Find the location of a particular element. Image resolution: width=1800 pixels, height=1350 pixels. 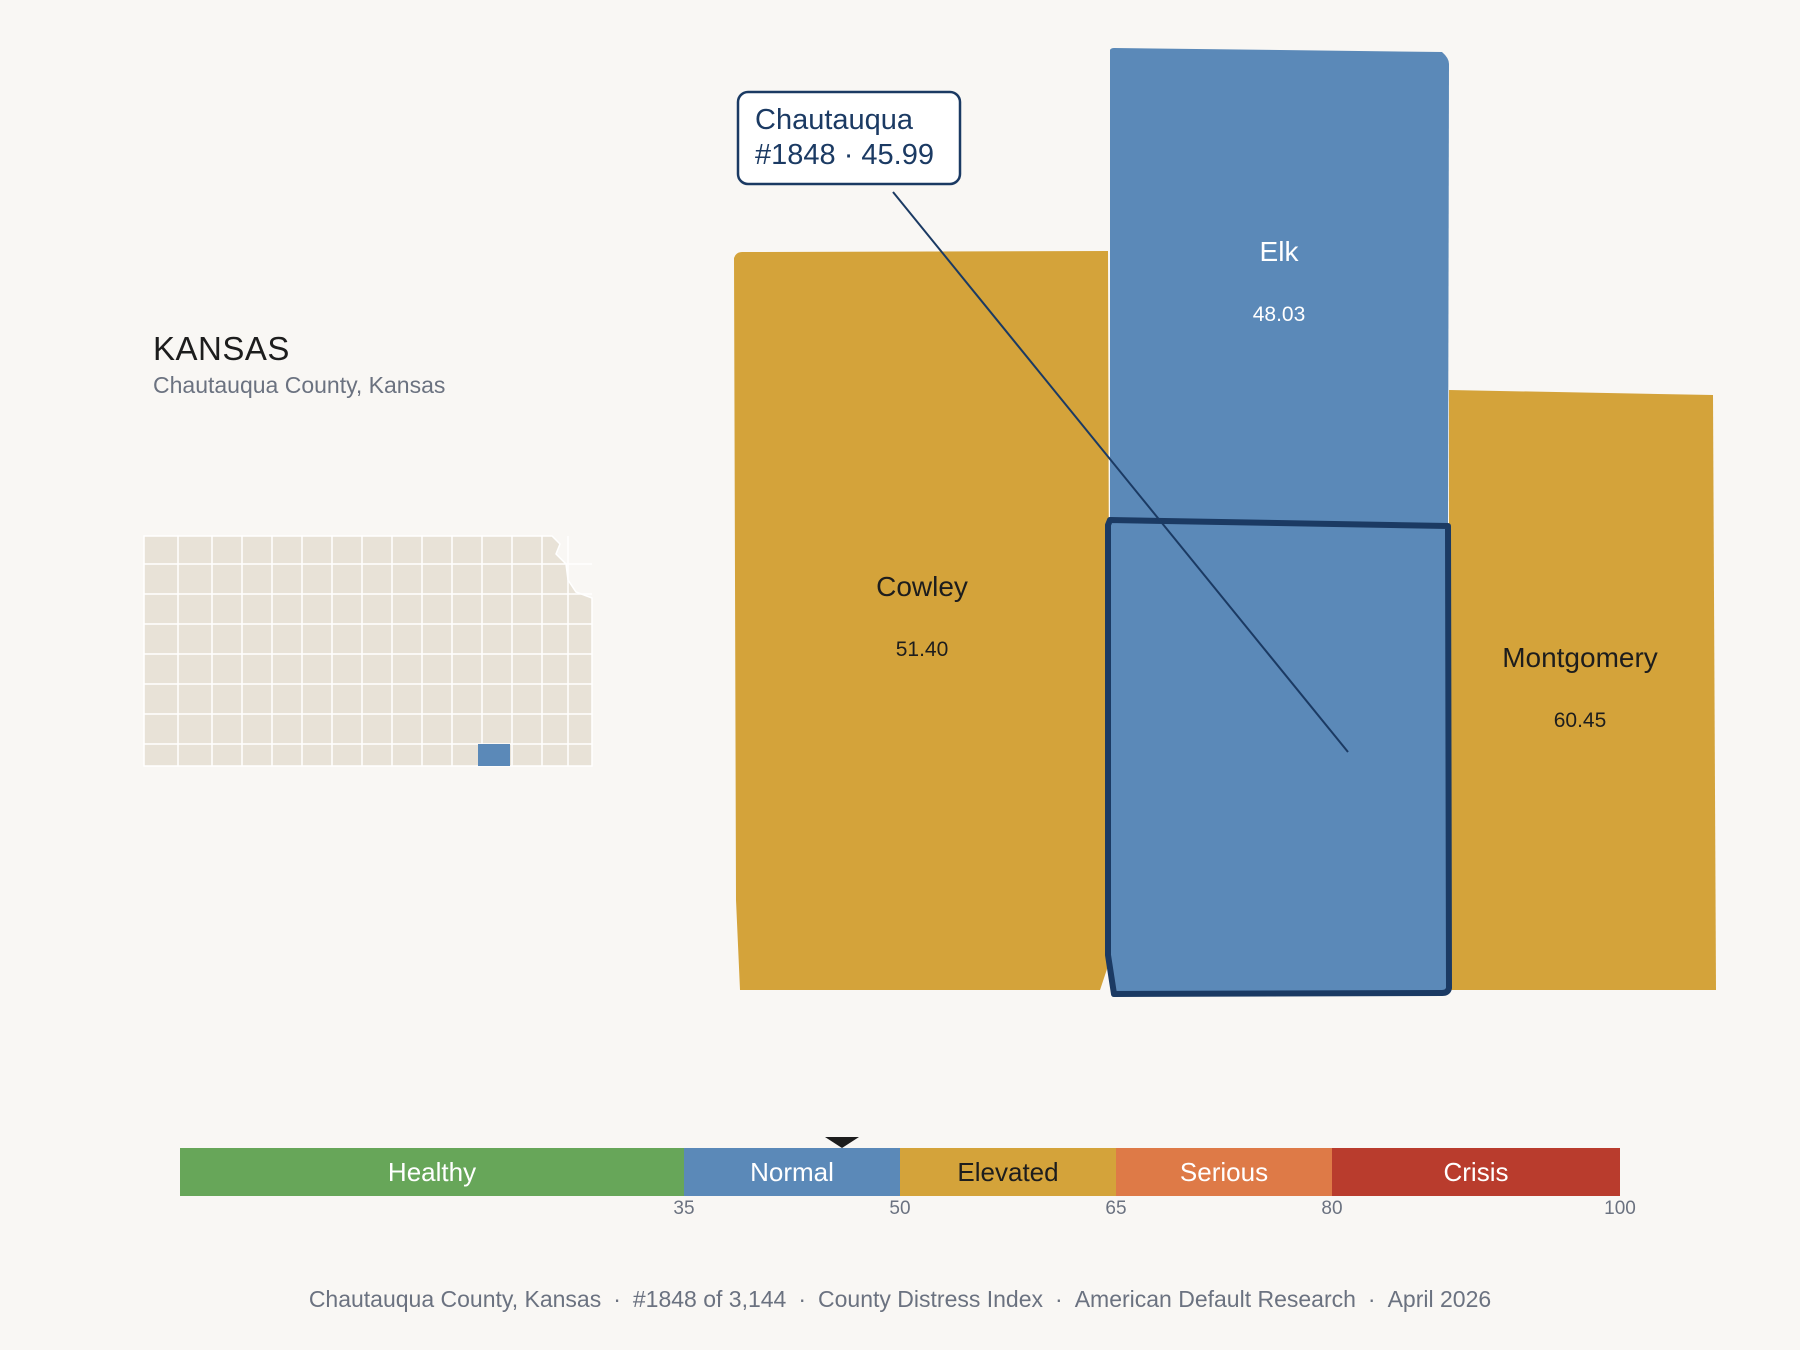

kansas-inset-map is located at coordinates (368, 651).